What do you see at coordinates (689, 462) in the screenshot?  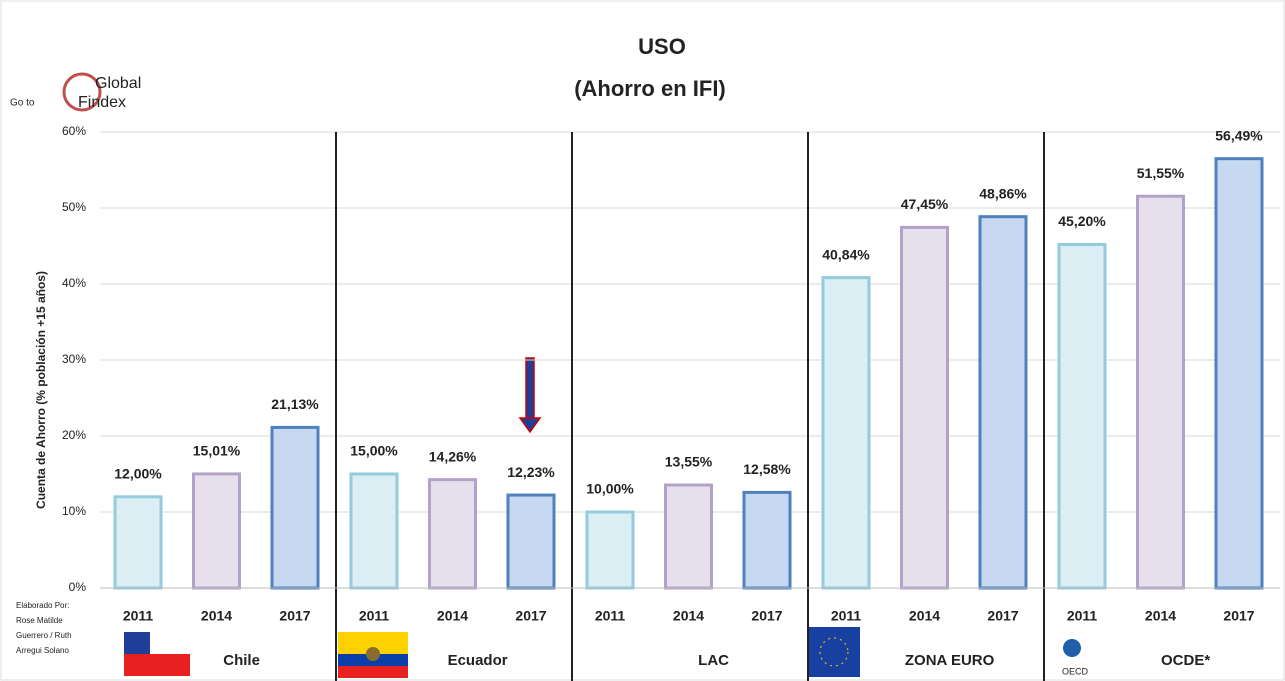 I see `value-label: 13,55%` at bounding box center [689, 462].